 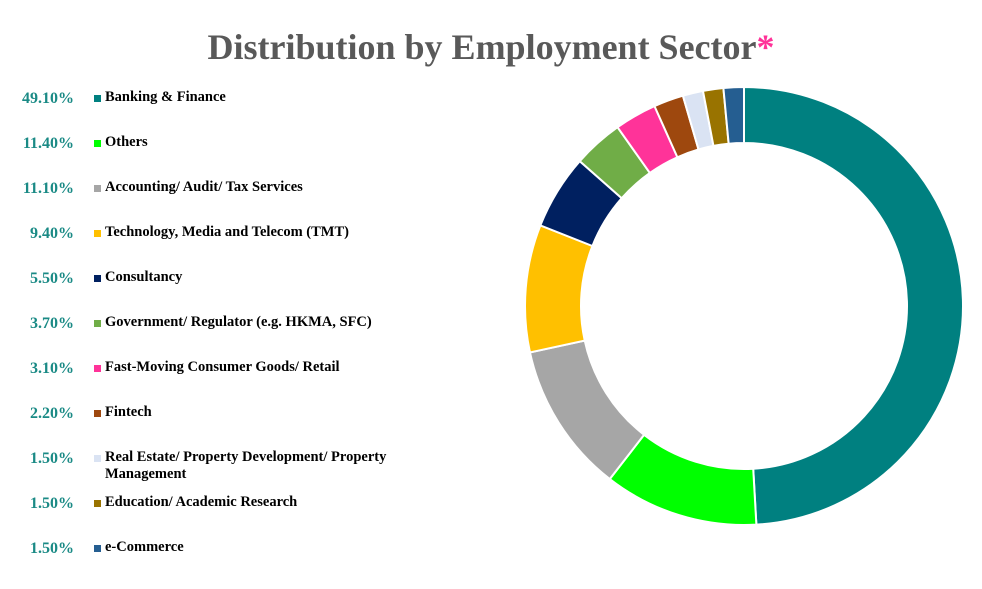 I want to click on legend-percent: 2.20%, so click(x=52, y=413).